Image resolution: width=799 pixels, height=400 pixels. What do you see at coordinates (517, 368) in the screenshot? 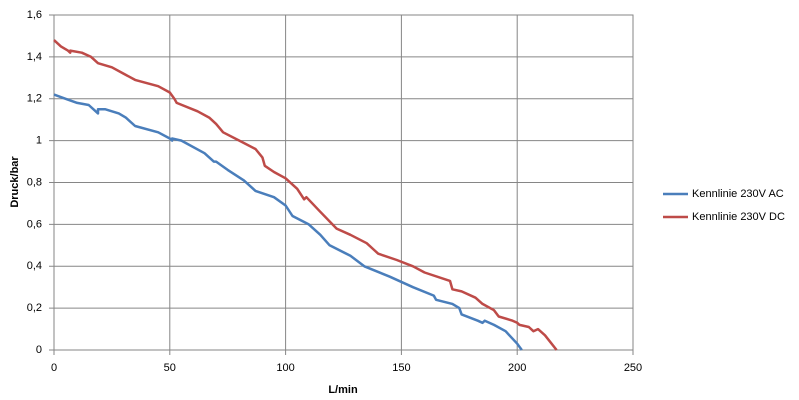
I see `x-tick-label: 200` at bounding box center [517, 368].